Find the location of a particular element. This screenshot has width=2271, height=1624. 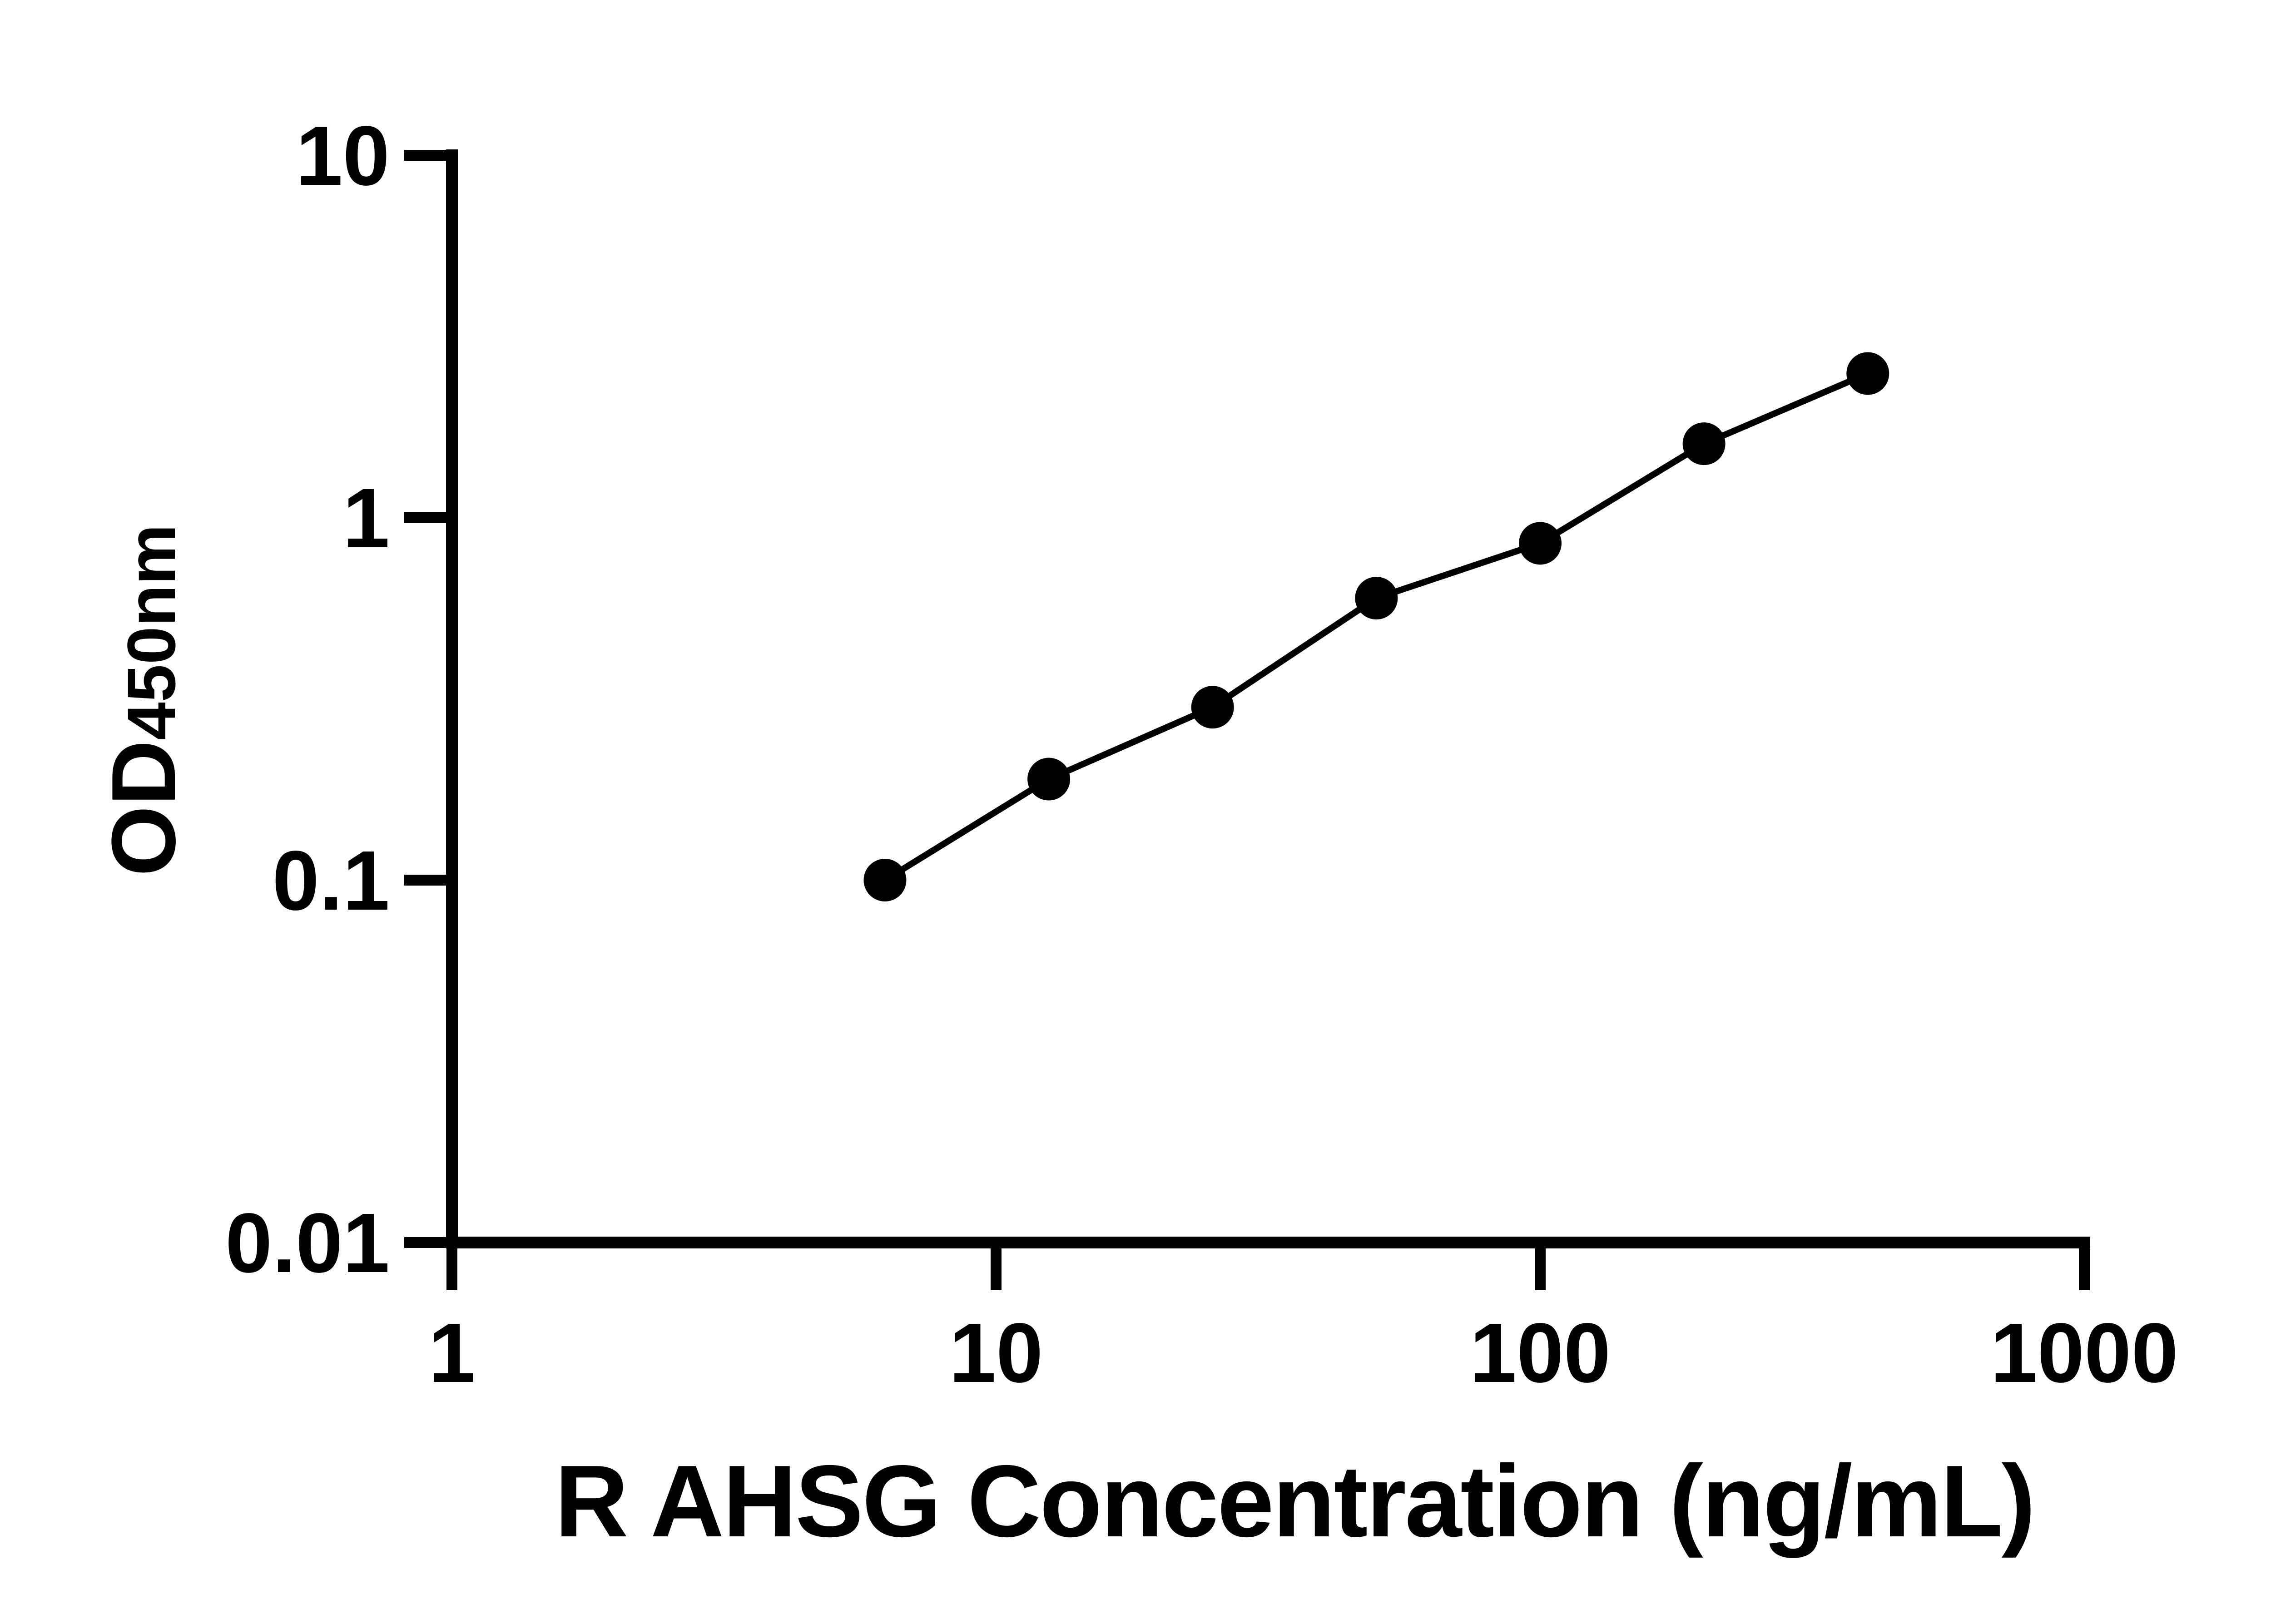

y-tick-label-10: 10 is located at coordinates (343, 156).